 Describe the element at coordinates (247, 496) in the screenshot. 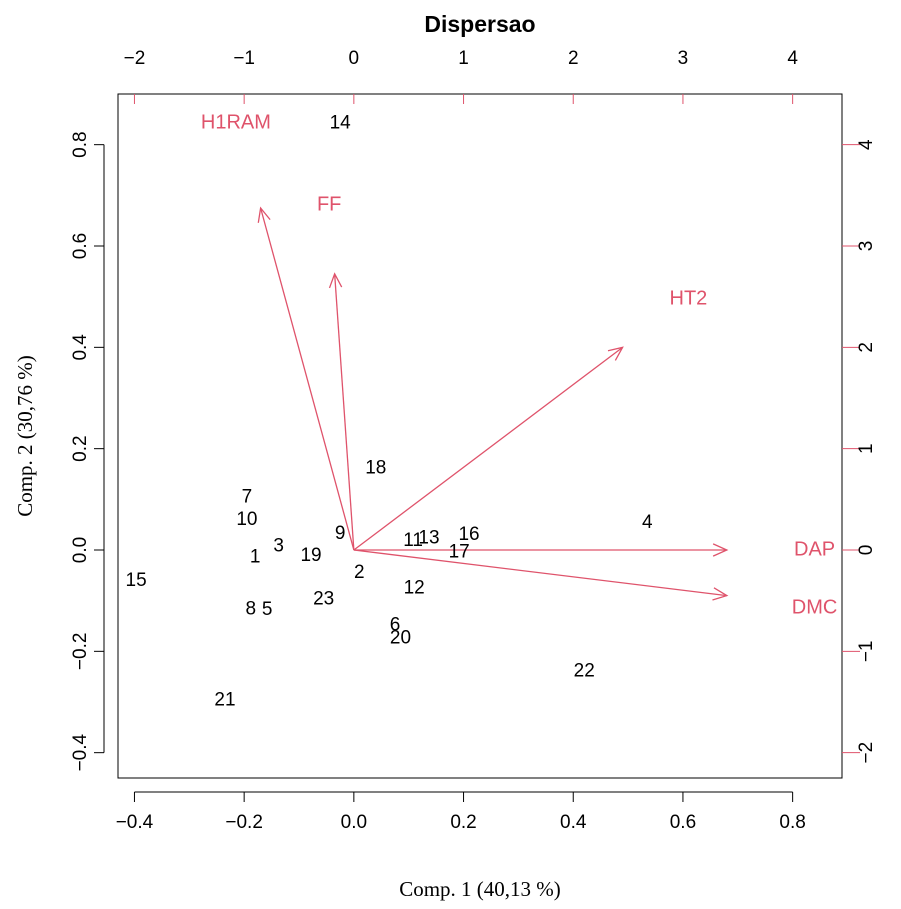

I see `point-label: 7` at that location.